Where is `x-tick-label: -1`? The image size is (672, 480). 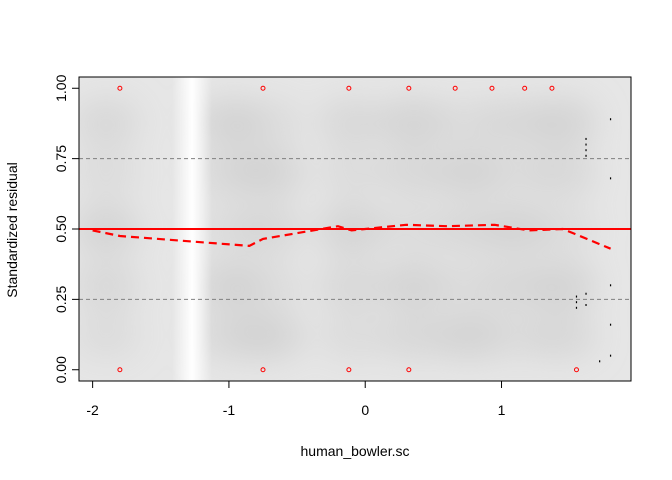 x-tick-label: -1 is located at coordinates (229, 410).